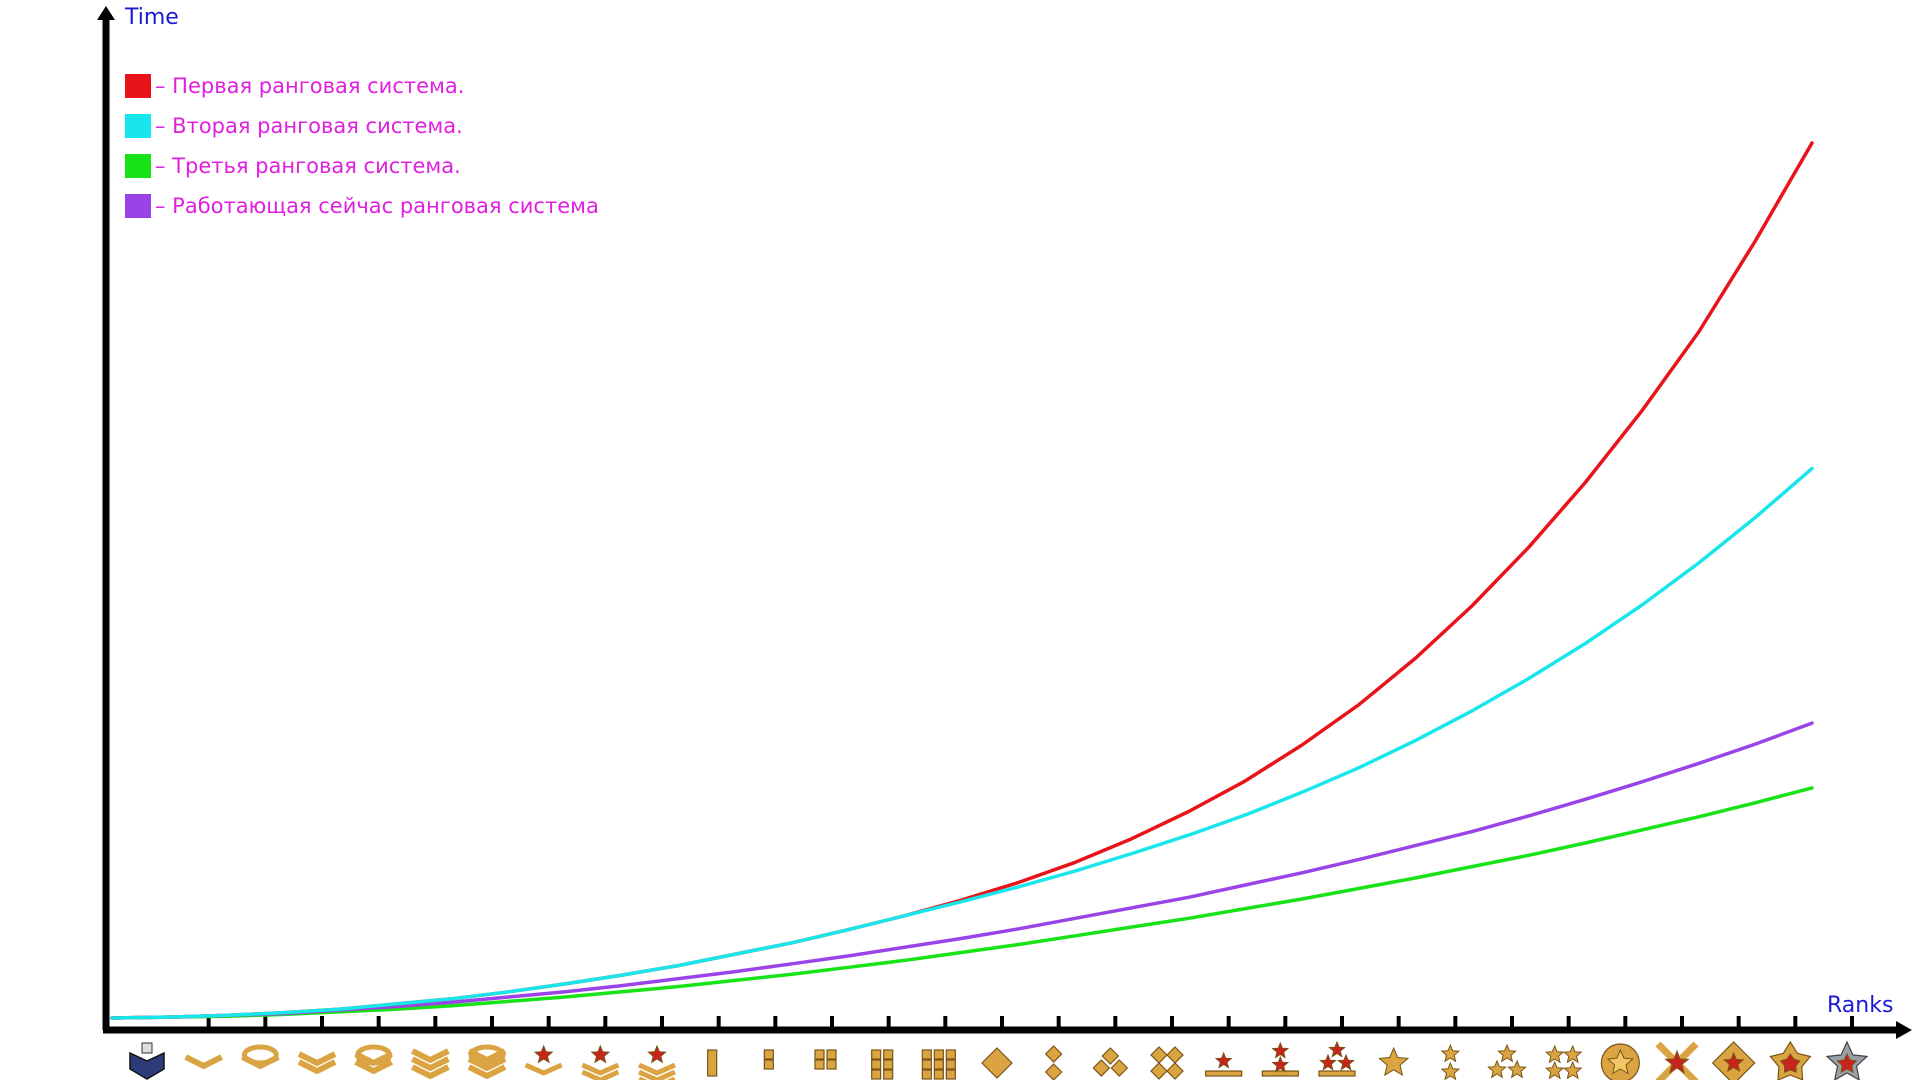  What do you see at coordinates (308, 166) in the screenshot?
I see `legend-label: – Третья ранговая система.` at bounding box center [308, 166].